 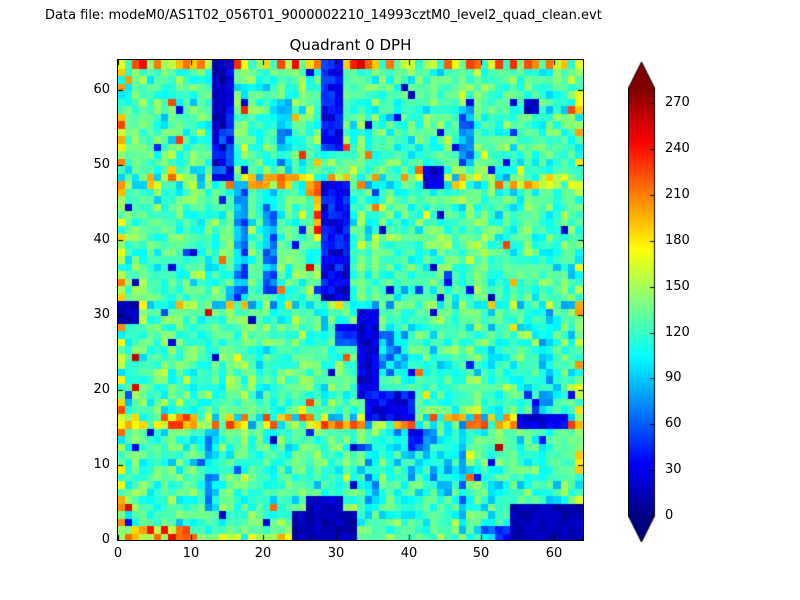 I want to click on colorbar-tick-label: 30, so click(x=673, y=469).